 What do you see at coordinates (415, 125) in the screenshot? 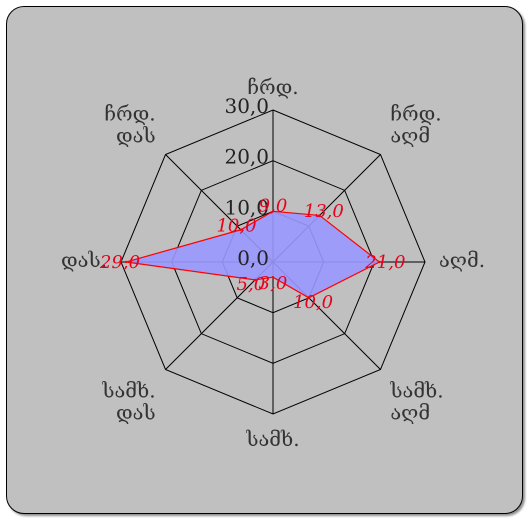
I see `category-label: ჩრდ. აღმ` at bounding box center [415, 125].